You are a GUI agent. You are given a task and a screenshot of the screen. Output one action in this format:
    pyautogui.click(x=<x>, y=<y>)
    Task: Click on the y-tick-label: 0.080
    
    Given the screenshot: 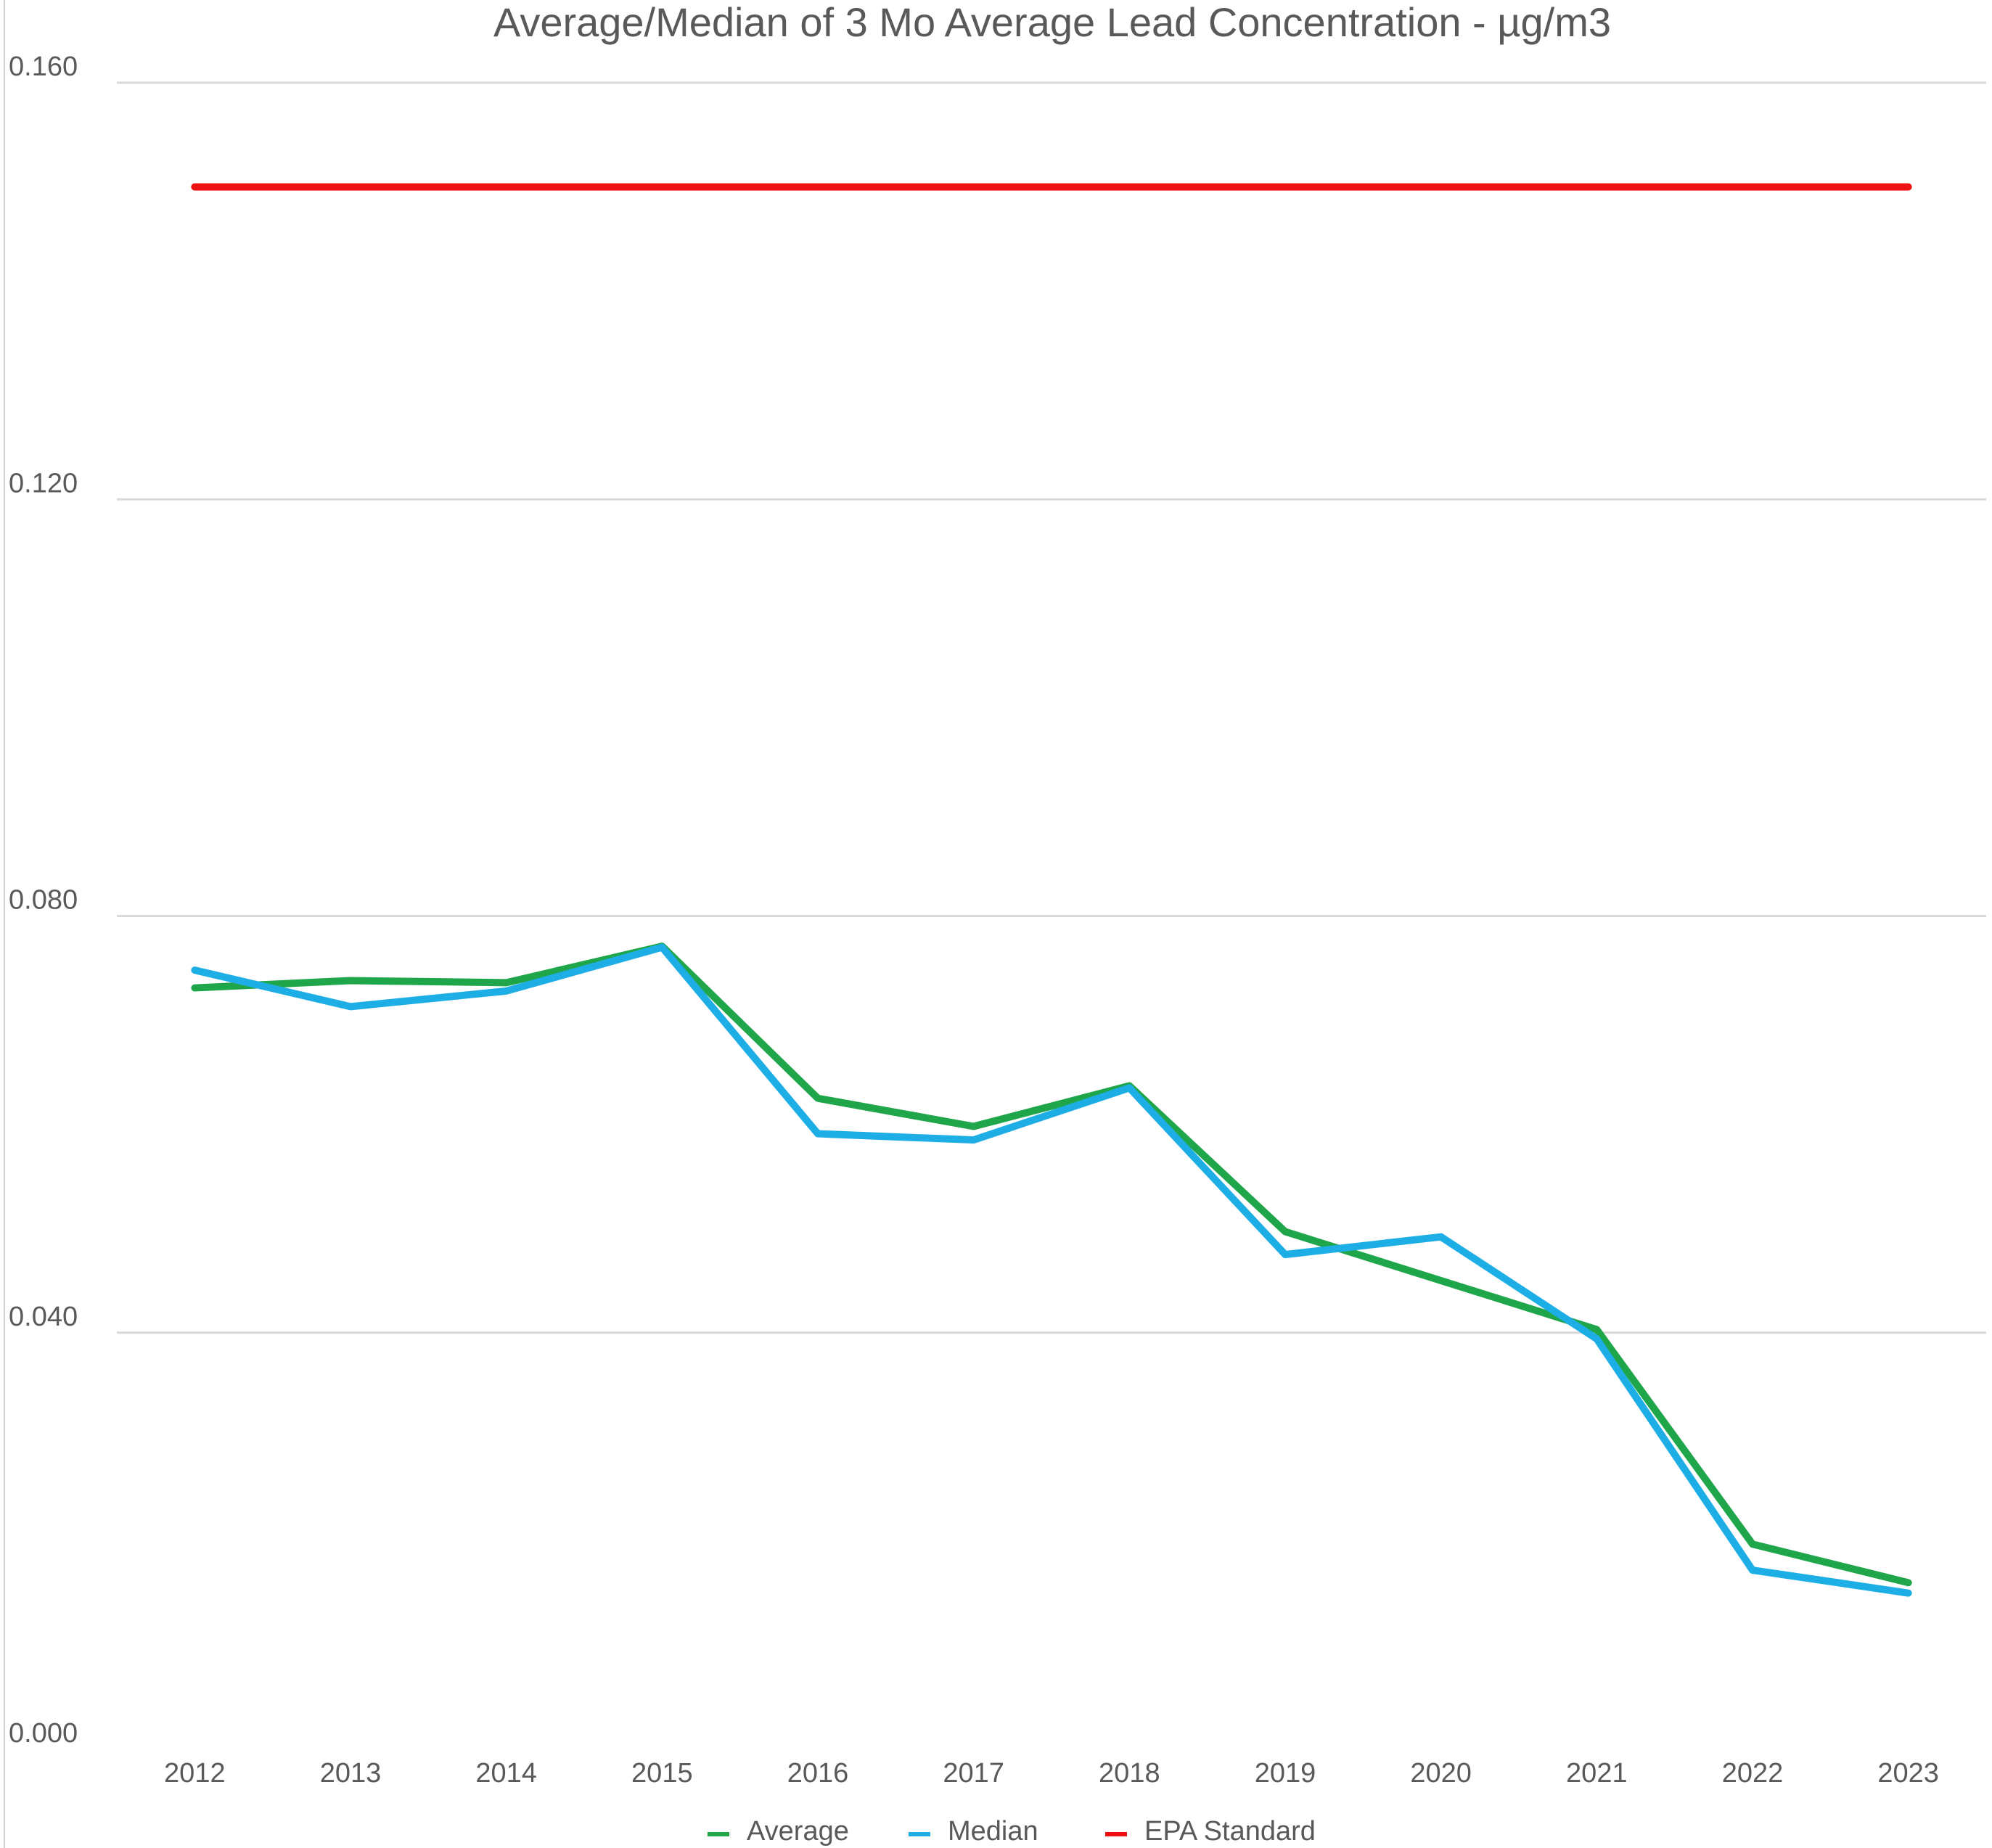 What is the action you would take?
    pyautogui.click(x=43, y=901)
    